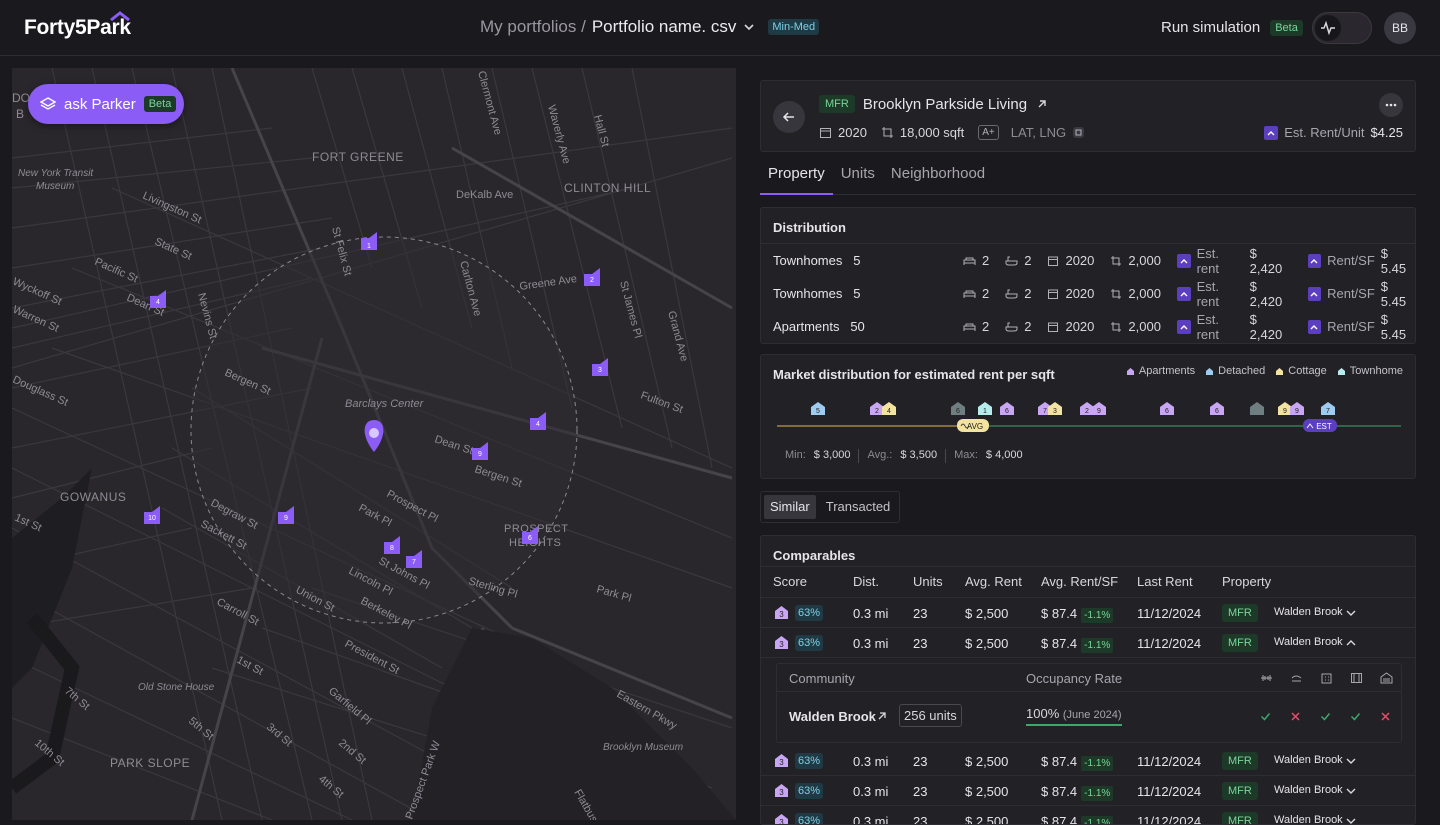 The width and height of the screenshot is (1440, 825). I want to click on property-type-badge: MFR, so click(837, 104).